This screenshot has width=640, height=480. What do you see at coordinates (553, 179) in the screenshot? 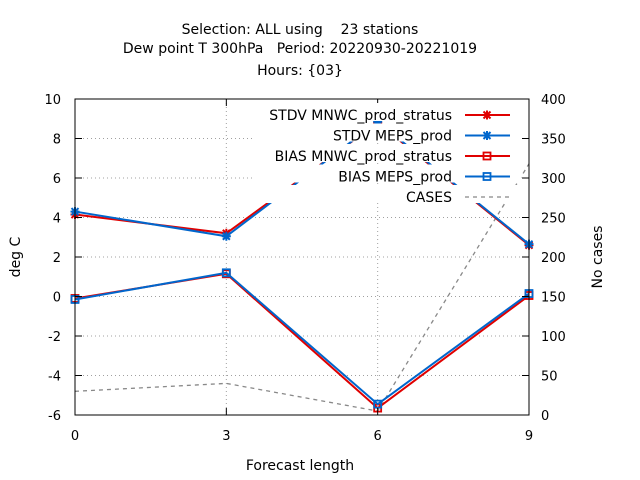
I see `y2-tick-label: 300` at bounding box center [553, 179].